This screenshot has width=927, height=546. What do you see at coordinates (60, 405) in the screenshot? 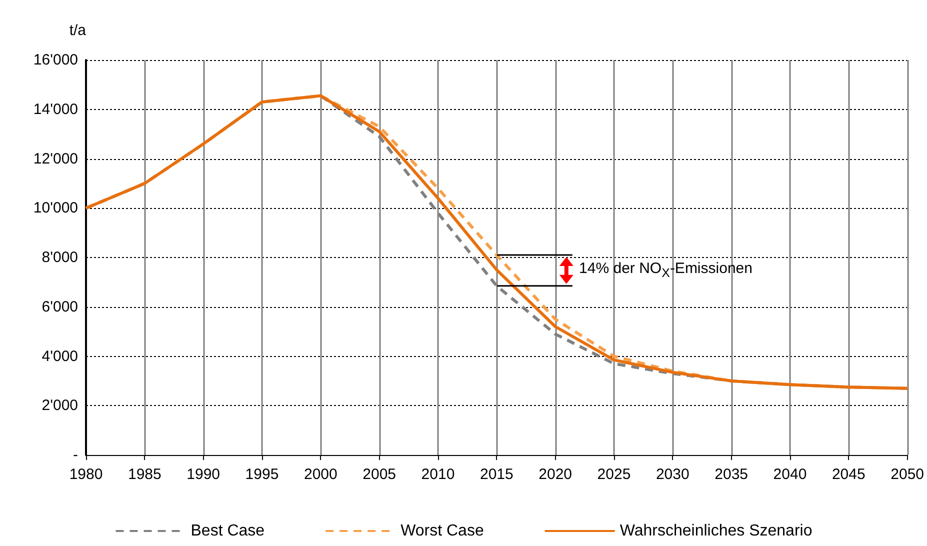
I see `y-tick-label: 2'000` at bounding box center [60, 405].